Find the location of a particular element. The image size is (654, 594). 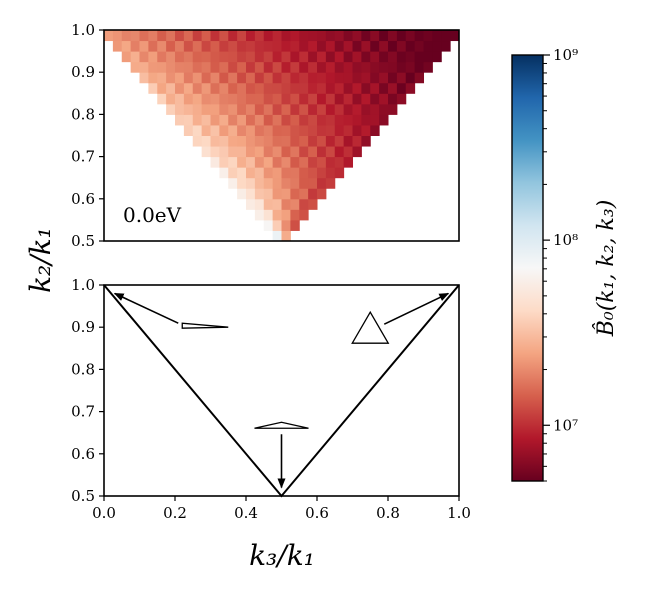

x-tick-label: 0.2 is located at coordinates (175, 513).